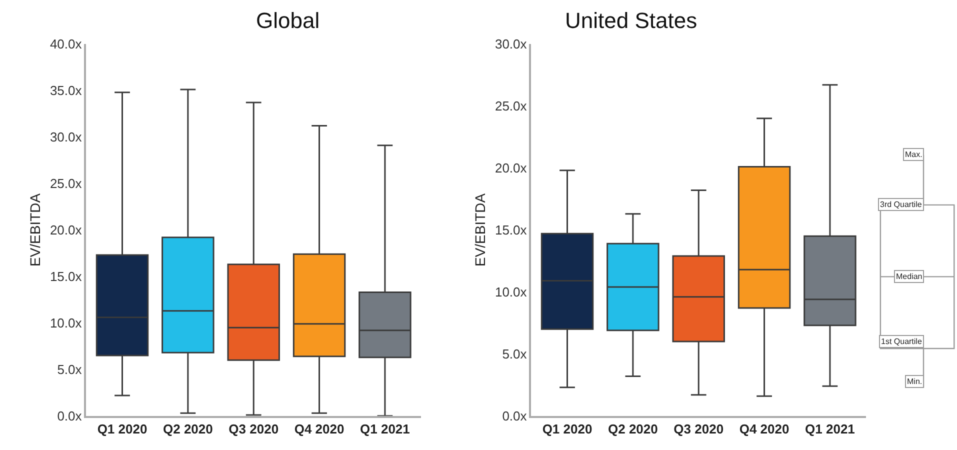 The width and height of the screenshot is (957, 450). Describe the element at coordinates (913, 154) in the screenshot. I see `text: Max.` at that location.